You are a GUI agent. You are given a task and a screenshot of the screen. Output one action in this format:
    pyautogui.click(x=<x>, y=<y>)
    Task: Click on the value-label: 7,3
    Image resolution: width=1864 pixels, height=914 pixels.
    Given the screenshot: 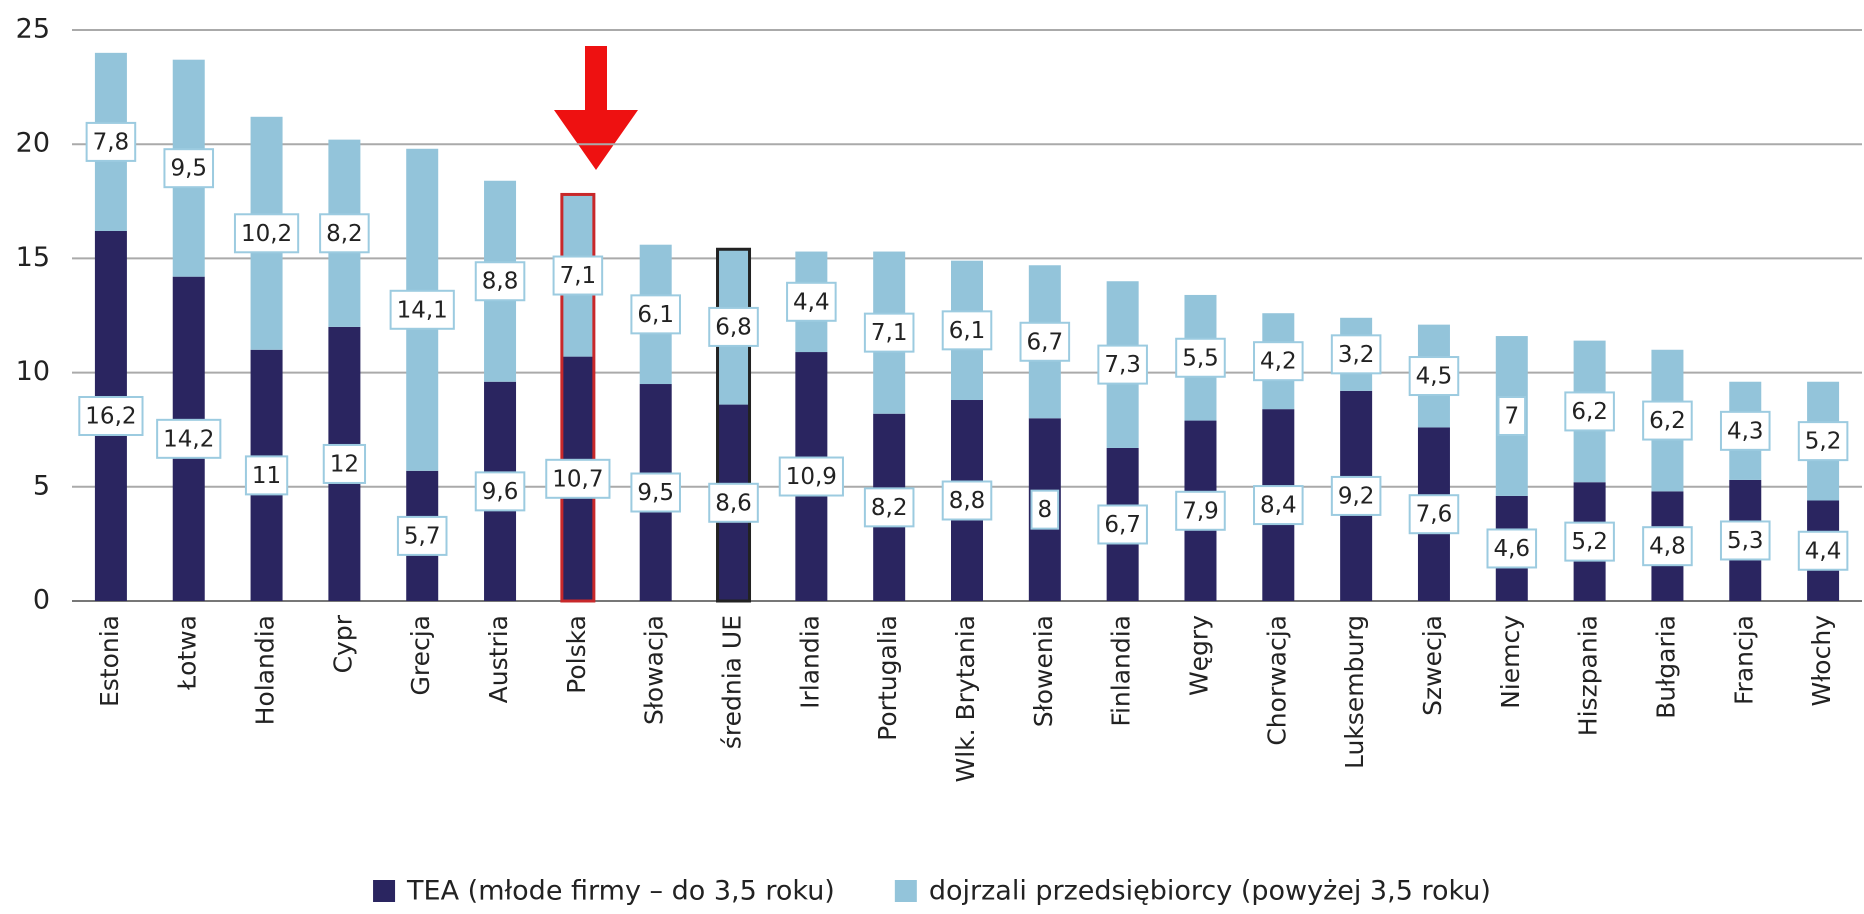 What is the action you would take?
    pyautogui.click(x=1122, y=364)
    